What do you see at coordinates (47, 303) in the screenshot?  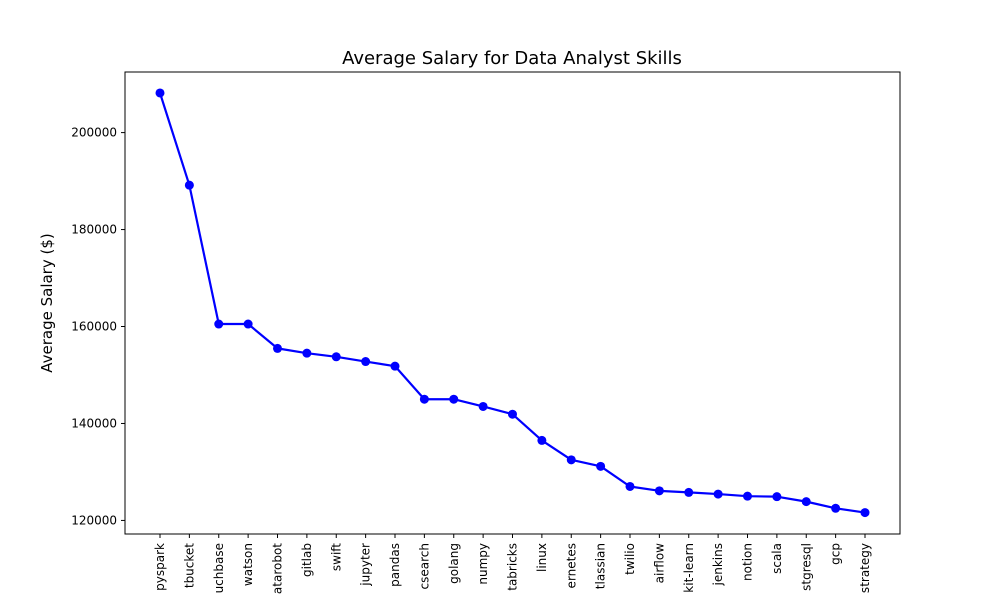 I see `y-axis-label: Average Salary ($)` at bounding box center [47, 303].